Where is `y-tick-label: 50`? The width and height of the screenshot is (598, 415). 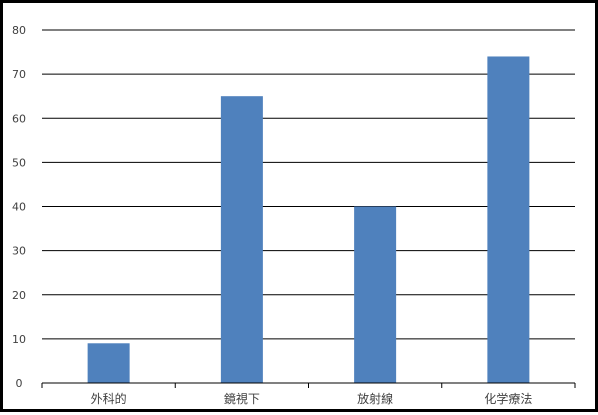 y-tick-label: 50 is located at coordinates (19, 162).